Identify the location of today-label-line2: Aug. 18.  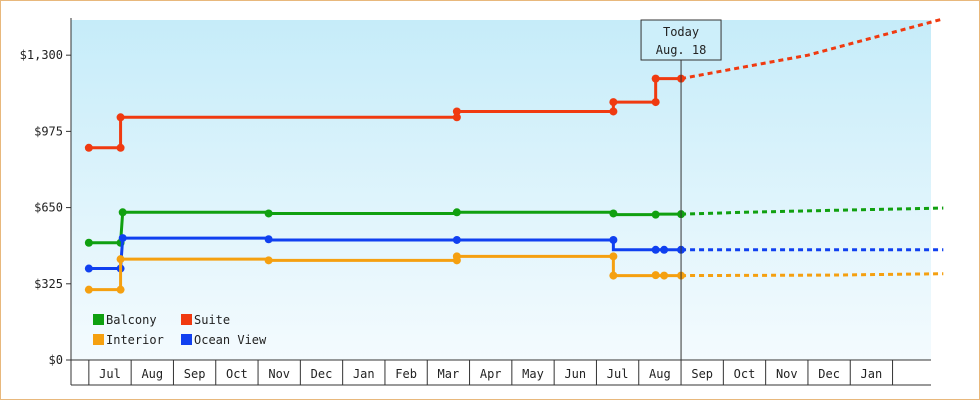
(681, 50).